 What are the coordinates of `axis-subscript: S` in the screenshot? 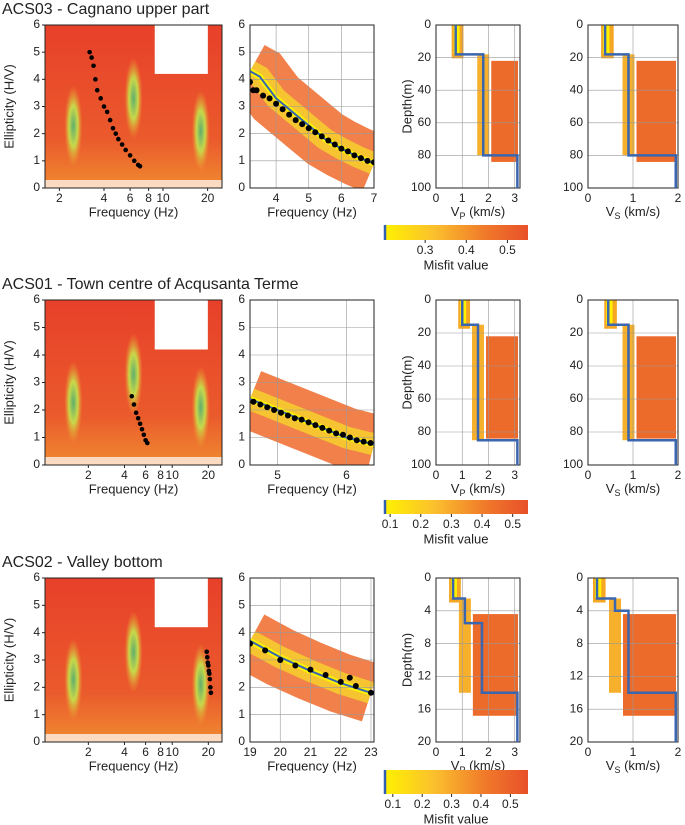 It's located at (617, 770).